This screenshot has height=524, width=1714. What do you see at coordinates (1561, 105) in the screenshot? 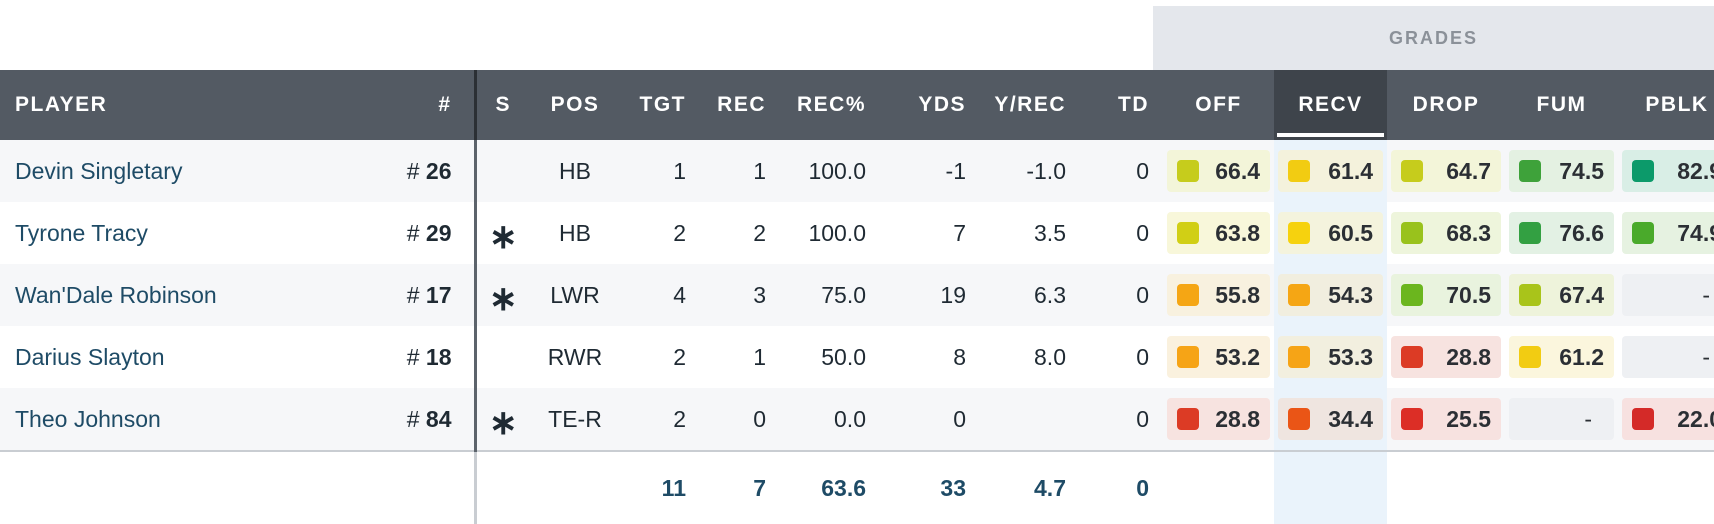
I see `column-header-fumble-grade: FUM` at bounding box center [1561, 105].